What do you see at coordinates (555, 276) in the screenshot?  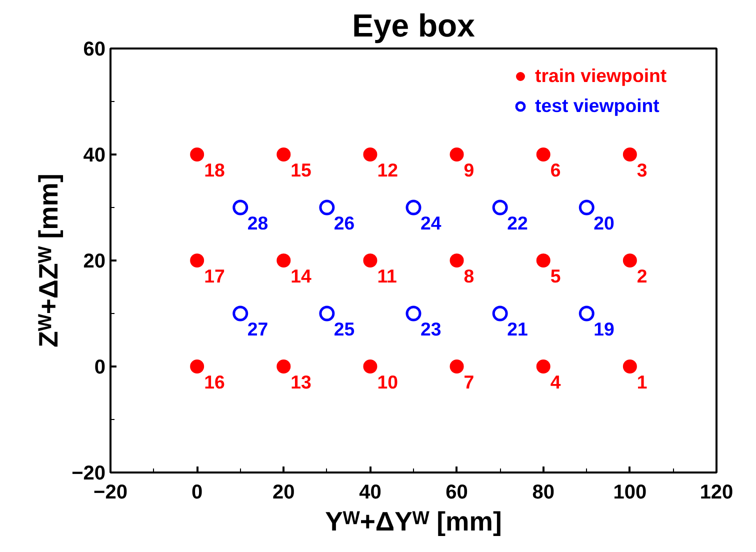 I see `annotation: 5` at bounding box center [555, 276].